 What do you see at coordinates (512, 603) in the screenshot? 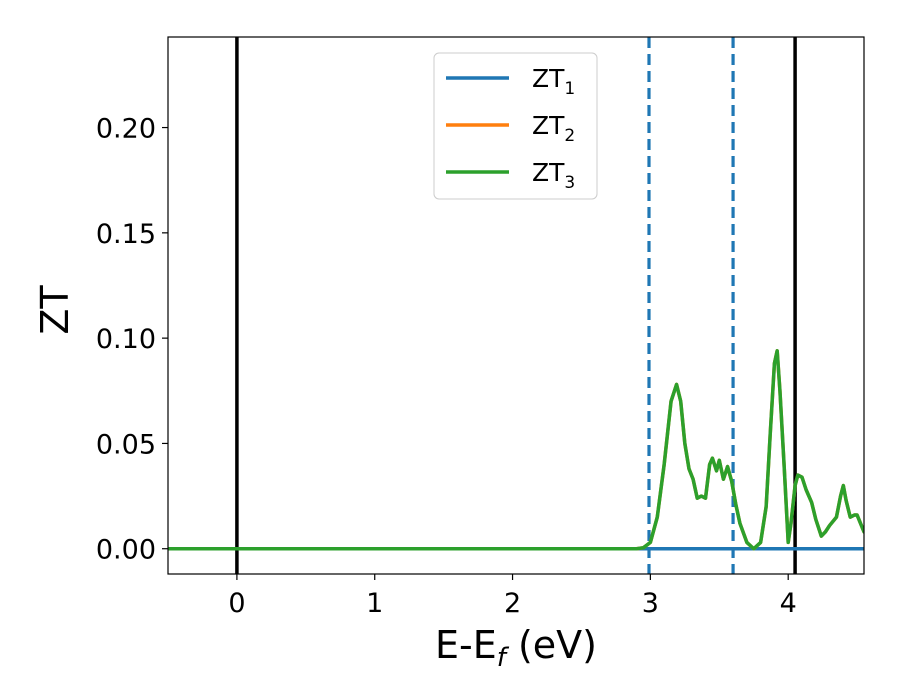
I see `x-tick-label: 2` at bounding box center [512, 603].